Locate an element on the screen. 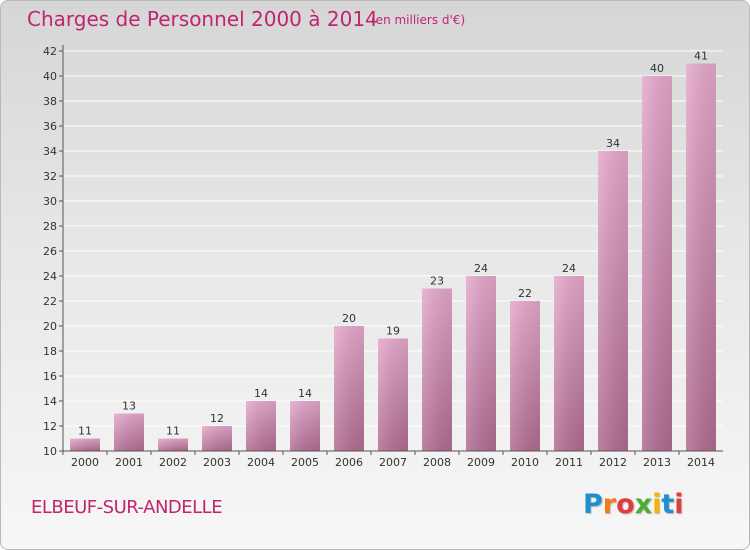 This screenshot has width=750, height=550. y-tick-label: 16 is located at coordinates (50, 376).